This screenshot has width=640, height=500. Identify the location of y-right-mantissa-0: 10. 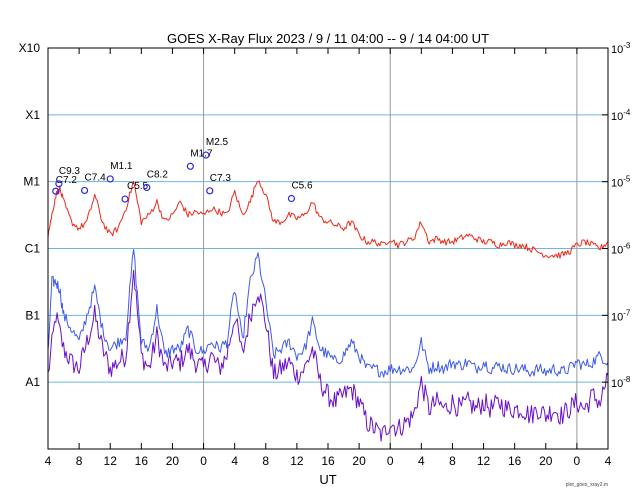
(617, 384).